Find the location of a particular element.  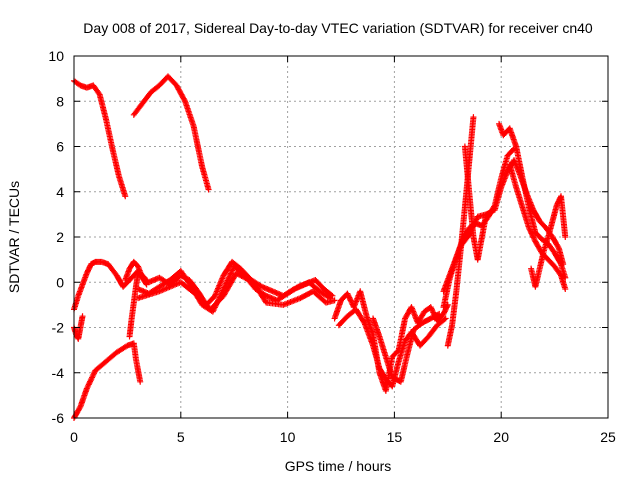

x-tick-label: 20 is located at coordinates (501, 437).